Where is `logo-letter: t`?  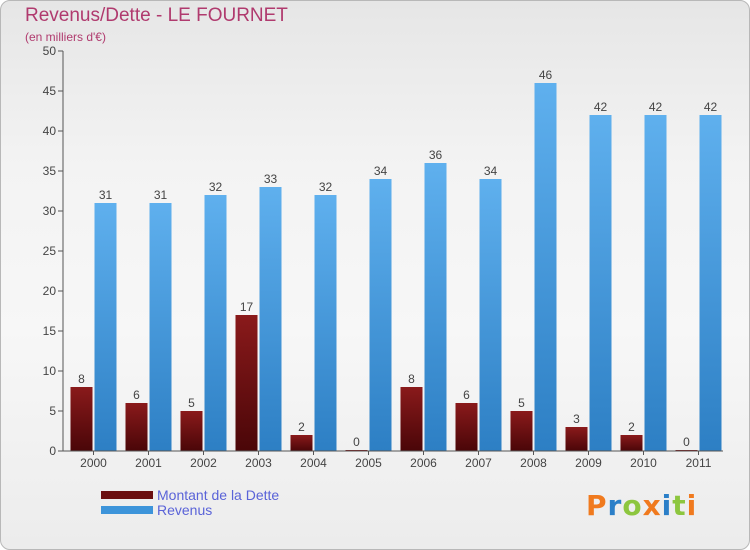 logo-letter: t is located at coordinates (679, 505).